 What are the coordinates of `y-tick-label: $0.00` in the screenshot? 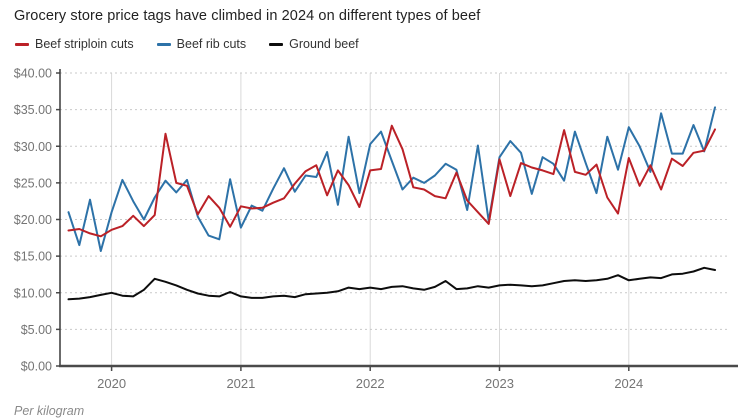 It's located at (36, 367).